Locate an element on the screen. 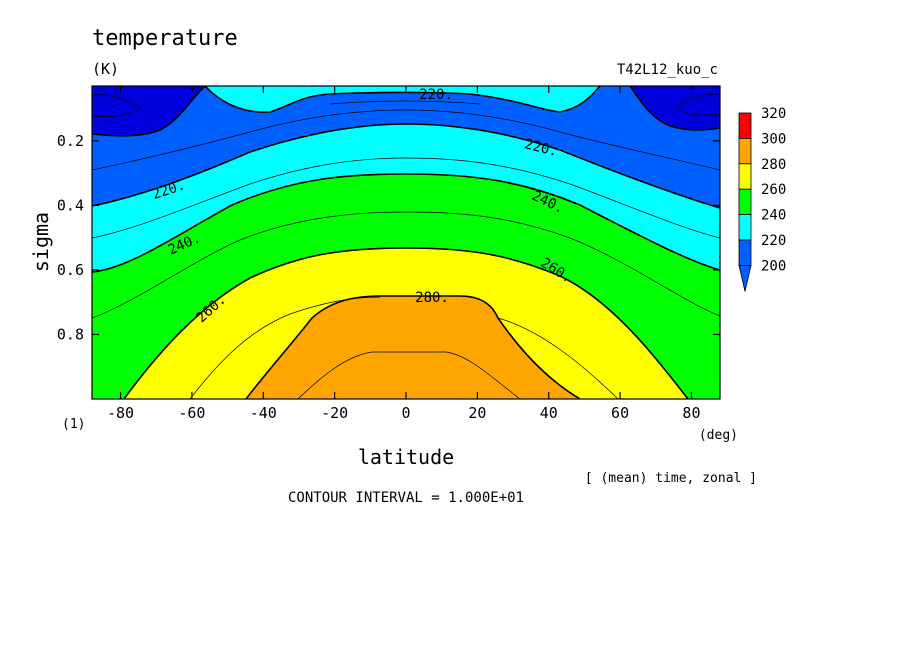 The width and height of the screenshot is (904, 654). contour-label: 280. is located at coordinates (432, 298).